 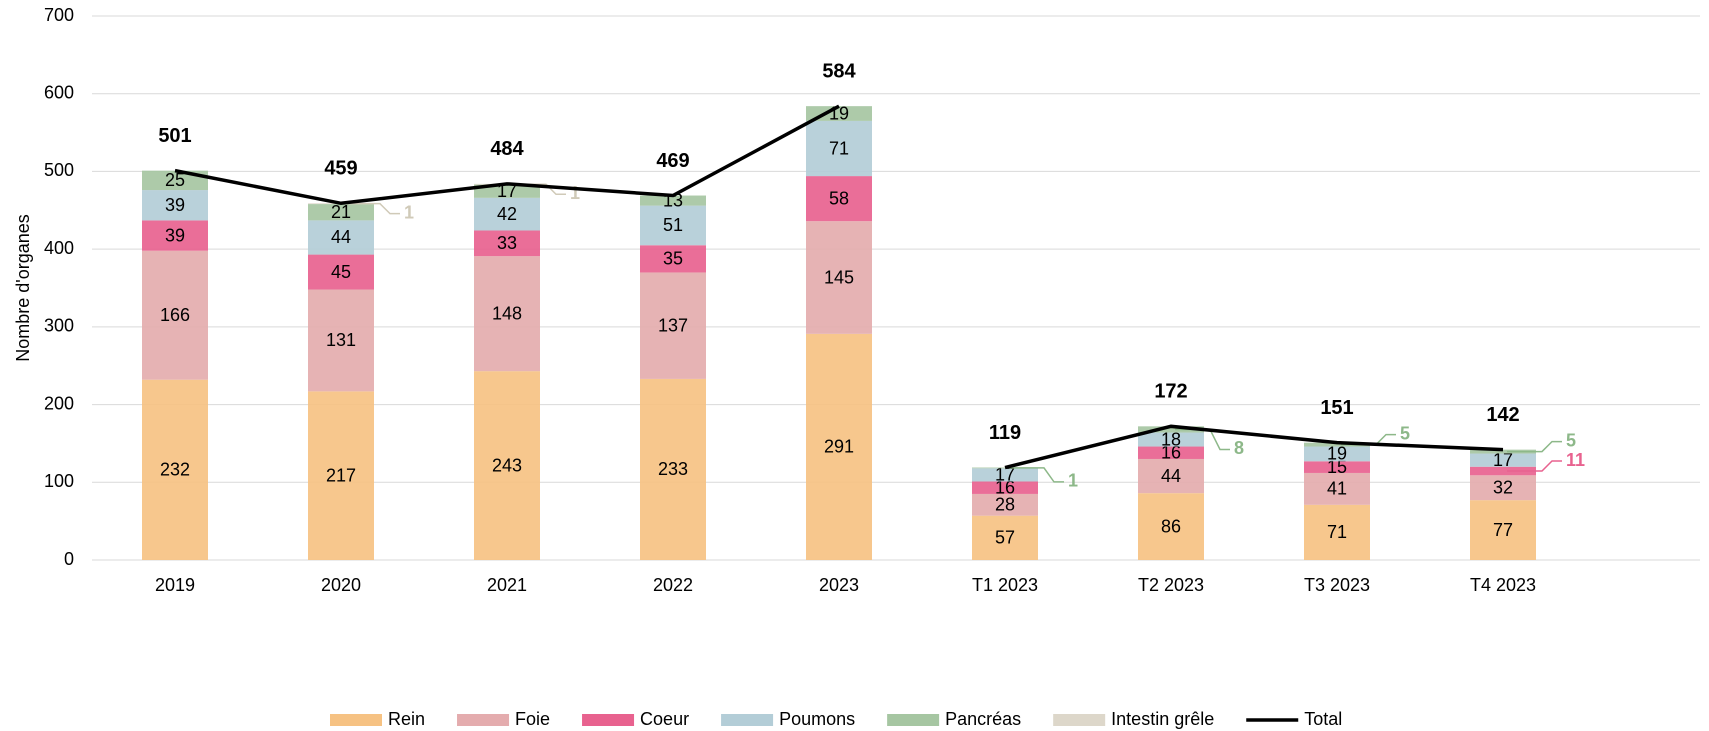 I want to click on total-label: 469, so click(x=672, y=161).